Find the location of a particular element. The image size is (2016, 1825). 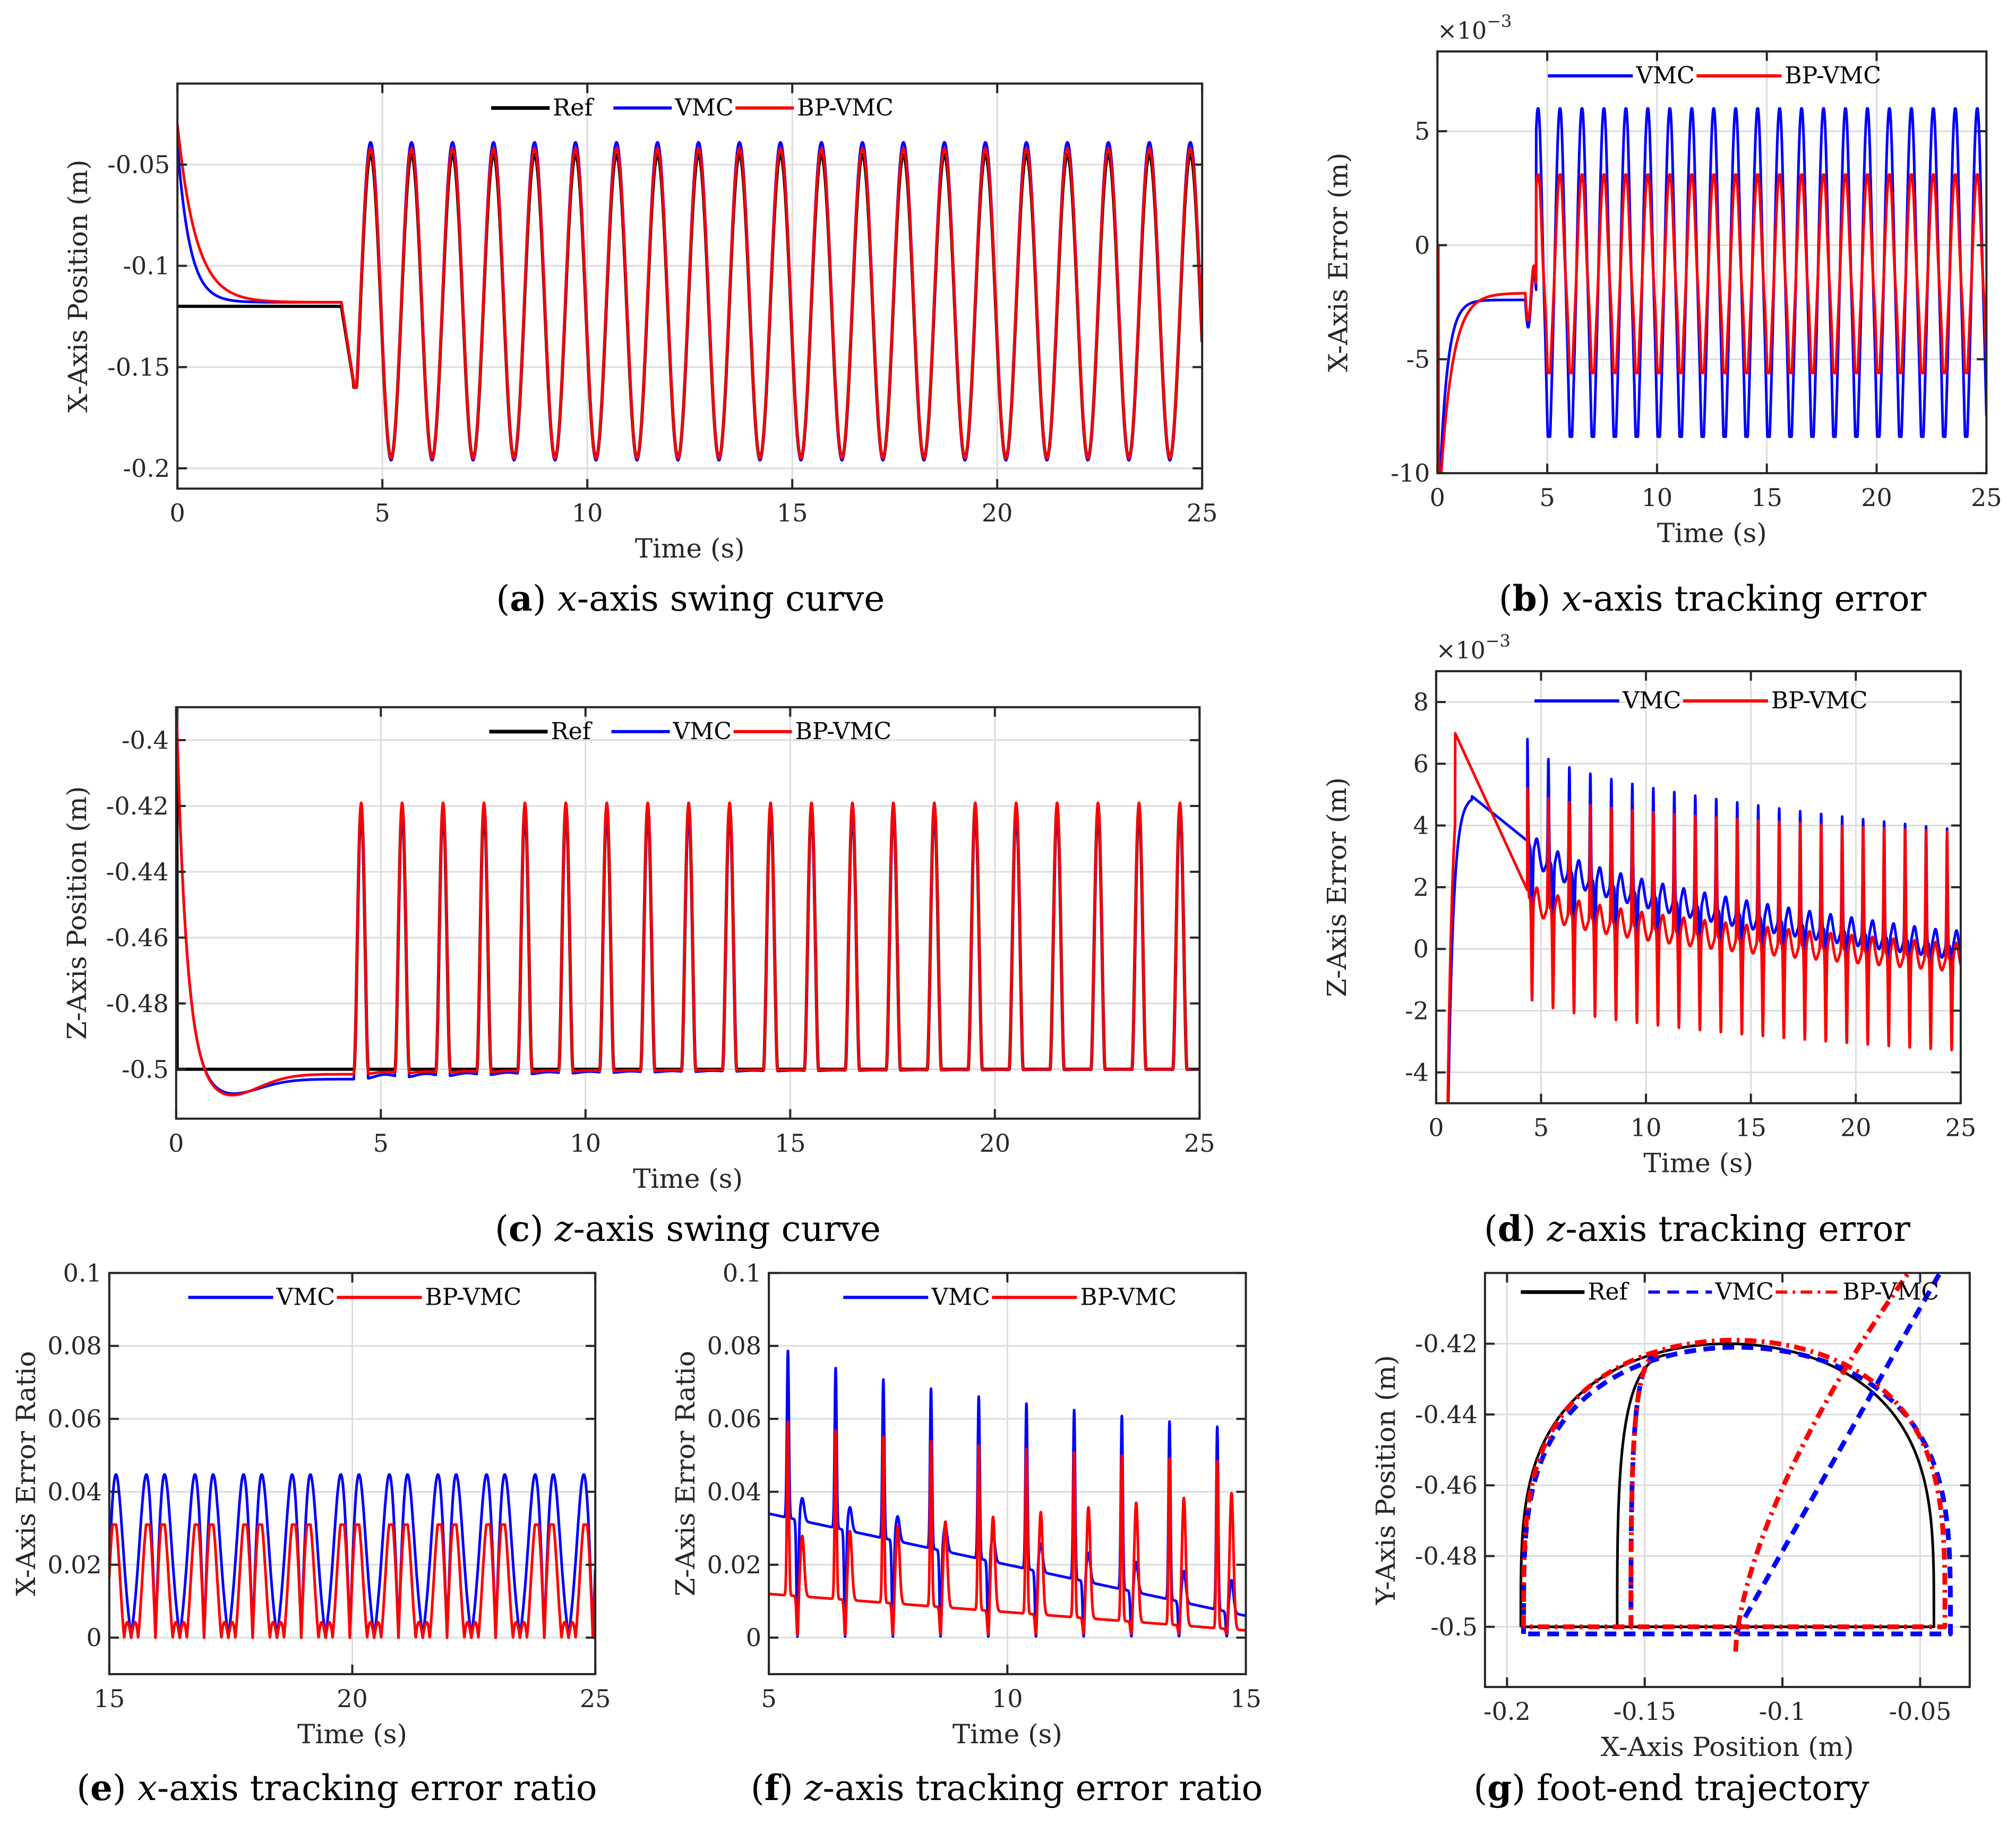

caption-text: foot-end trajectory is located at coordinates (1703, 1788).